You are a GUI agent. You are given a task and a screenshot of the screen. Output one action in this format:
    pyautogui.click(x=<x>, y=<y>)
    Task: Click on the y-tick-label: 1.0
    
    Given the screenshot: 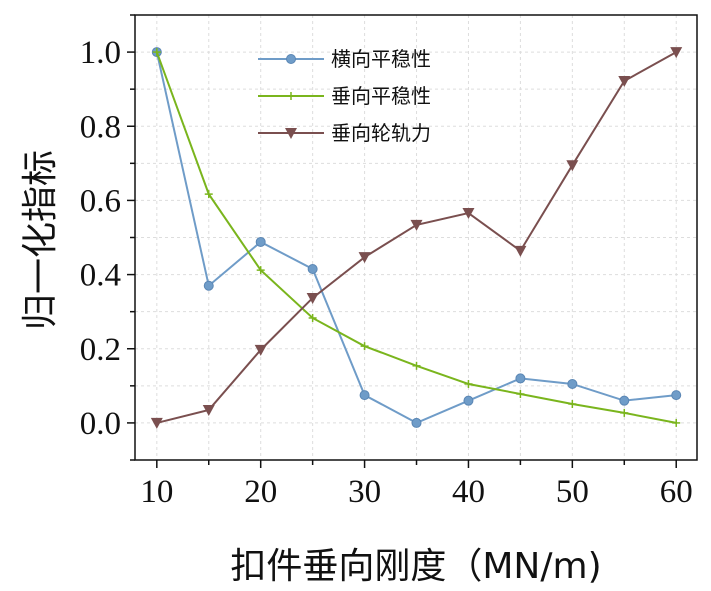 What is the action you would take?
    pyautogui.click(x=100, y=53)
    